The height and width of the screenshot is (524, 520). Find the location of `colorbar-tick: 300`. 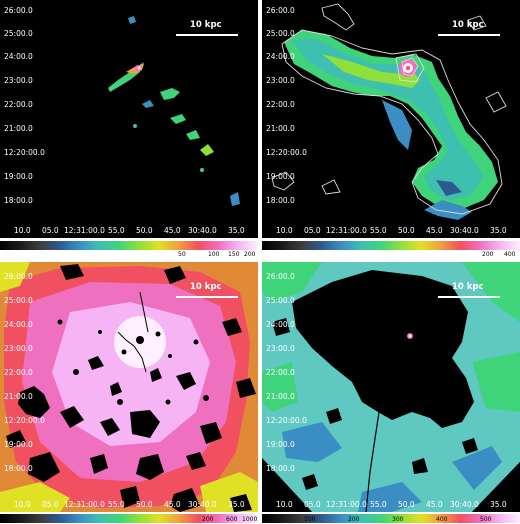

colorbar-tick: 300 is located at coordinates (398, 519).